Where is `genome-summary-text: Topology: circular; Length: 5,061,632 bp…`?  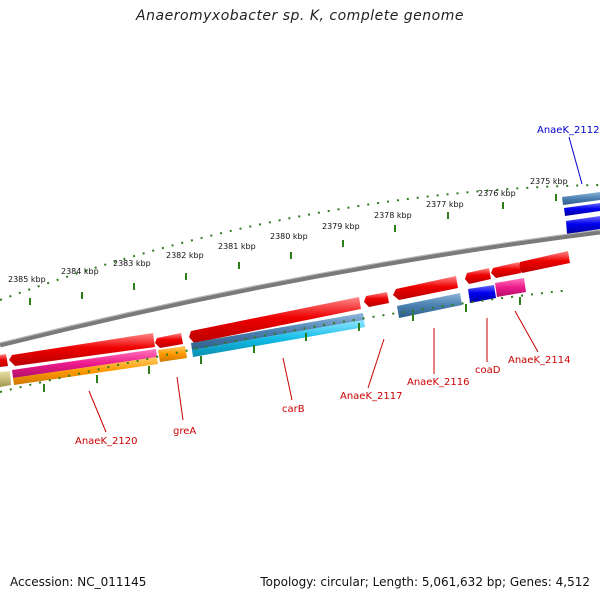
genome-summary-text: Topology: circular; Length: 5,061,632 bp… is located at coordinates (425, 582).